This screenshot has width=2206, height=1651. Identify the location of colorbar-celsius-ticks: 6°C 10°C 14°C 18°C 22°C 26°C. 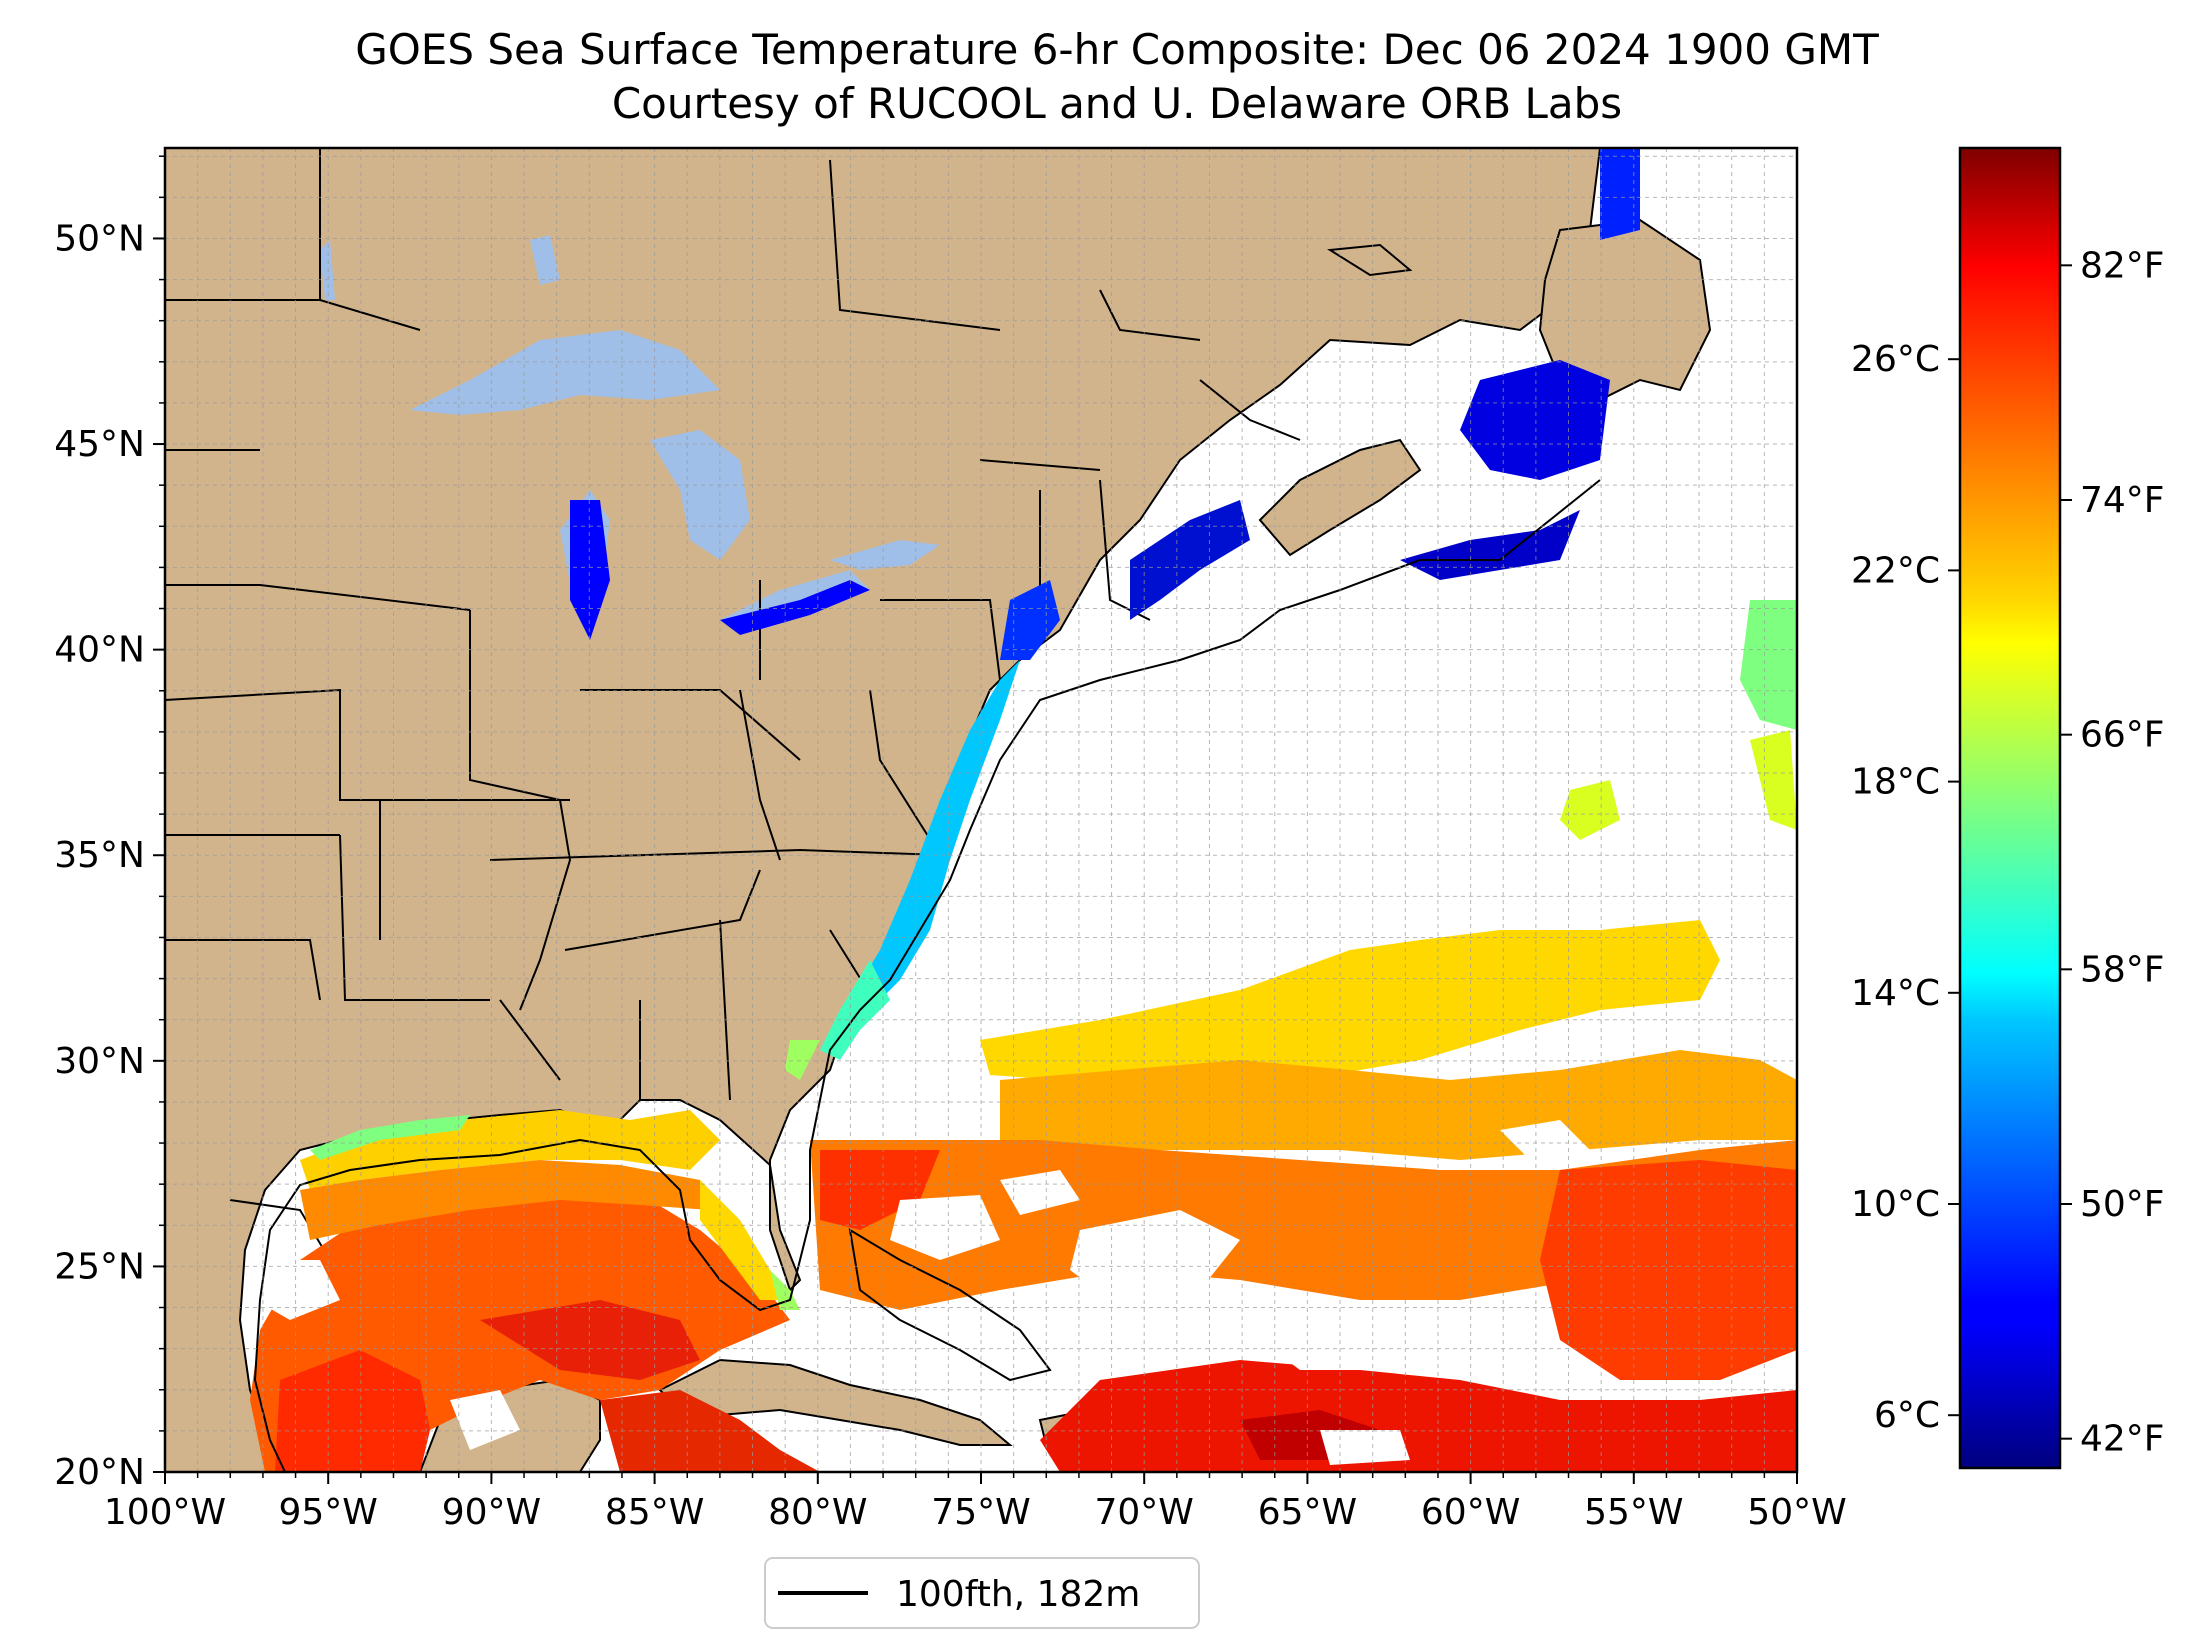
(1905, 887).